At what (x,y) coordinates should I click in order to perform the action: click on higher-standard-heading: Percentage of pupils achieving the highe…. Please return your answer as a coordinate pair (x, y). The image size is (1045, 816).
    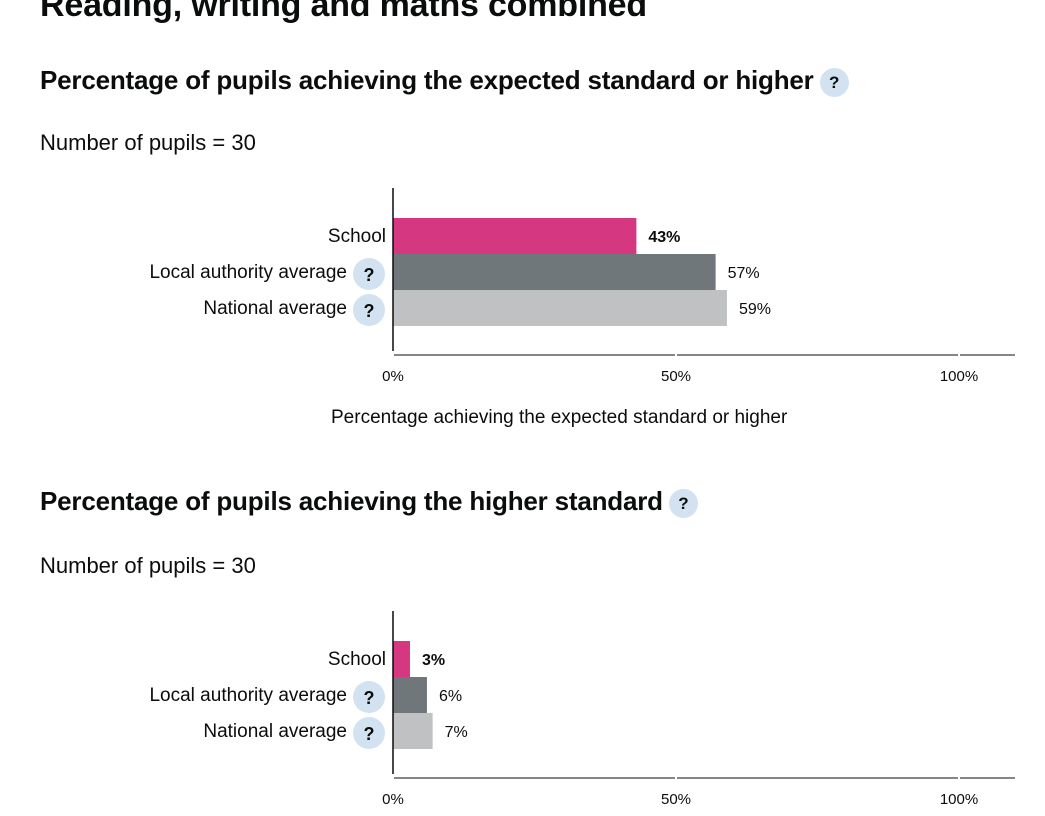
    Looking at the image, I should click on (369, 501).